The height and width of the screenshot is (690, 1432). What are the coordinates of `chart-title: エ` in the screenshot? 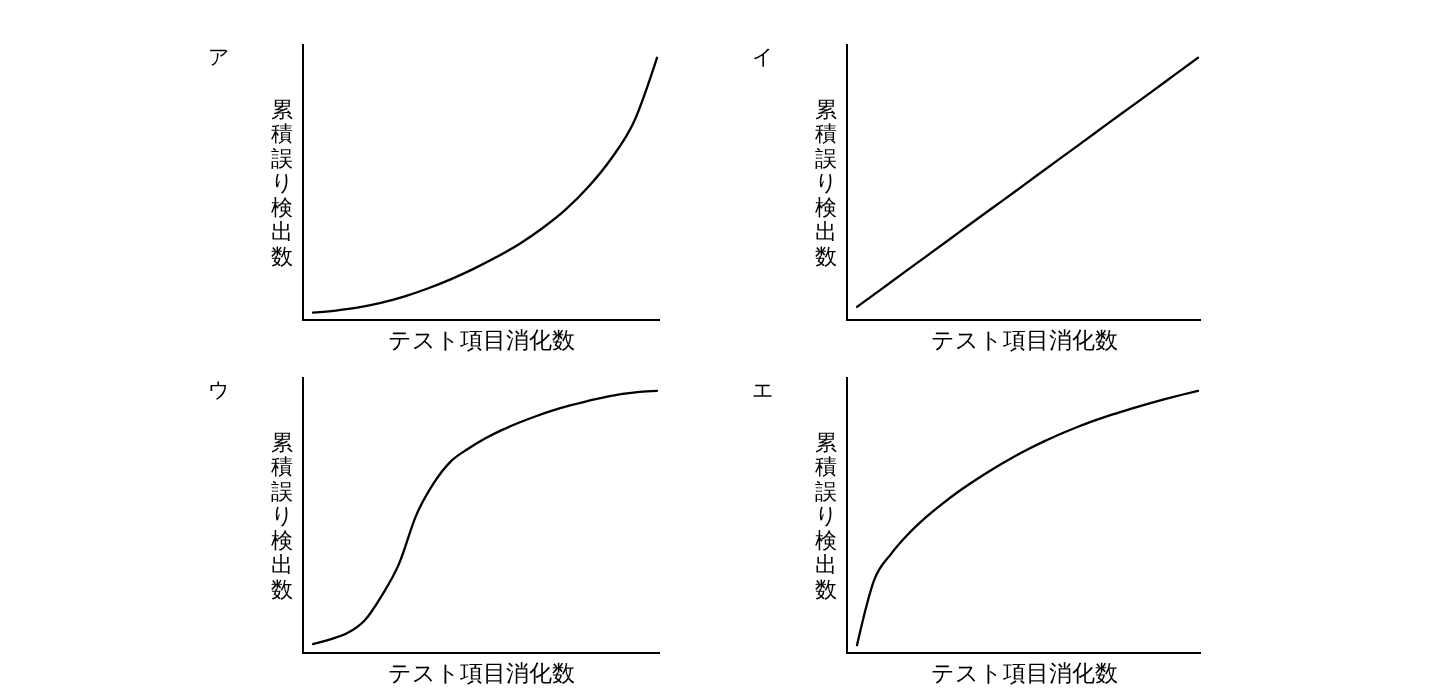 It's located at (763, 390).